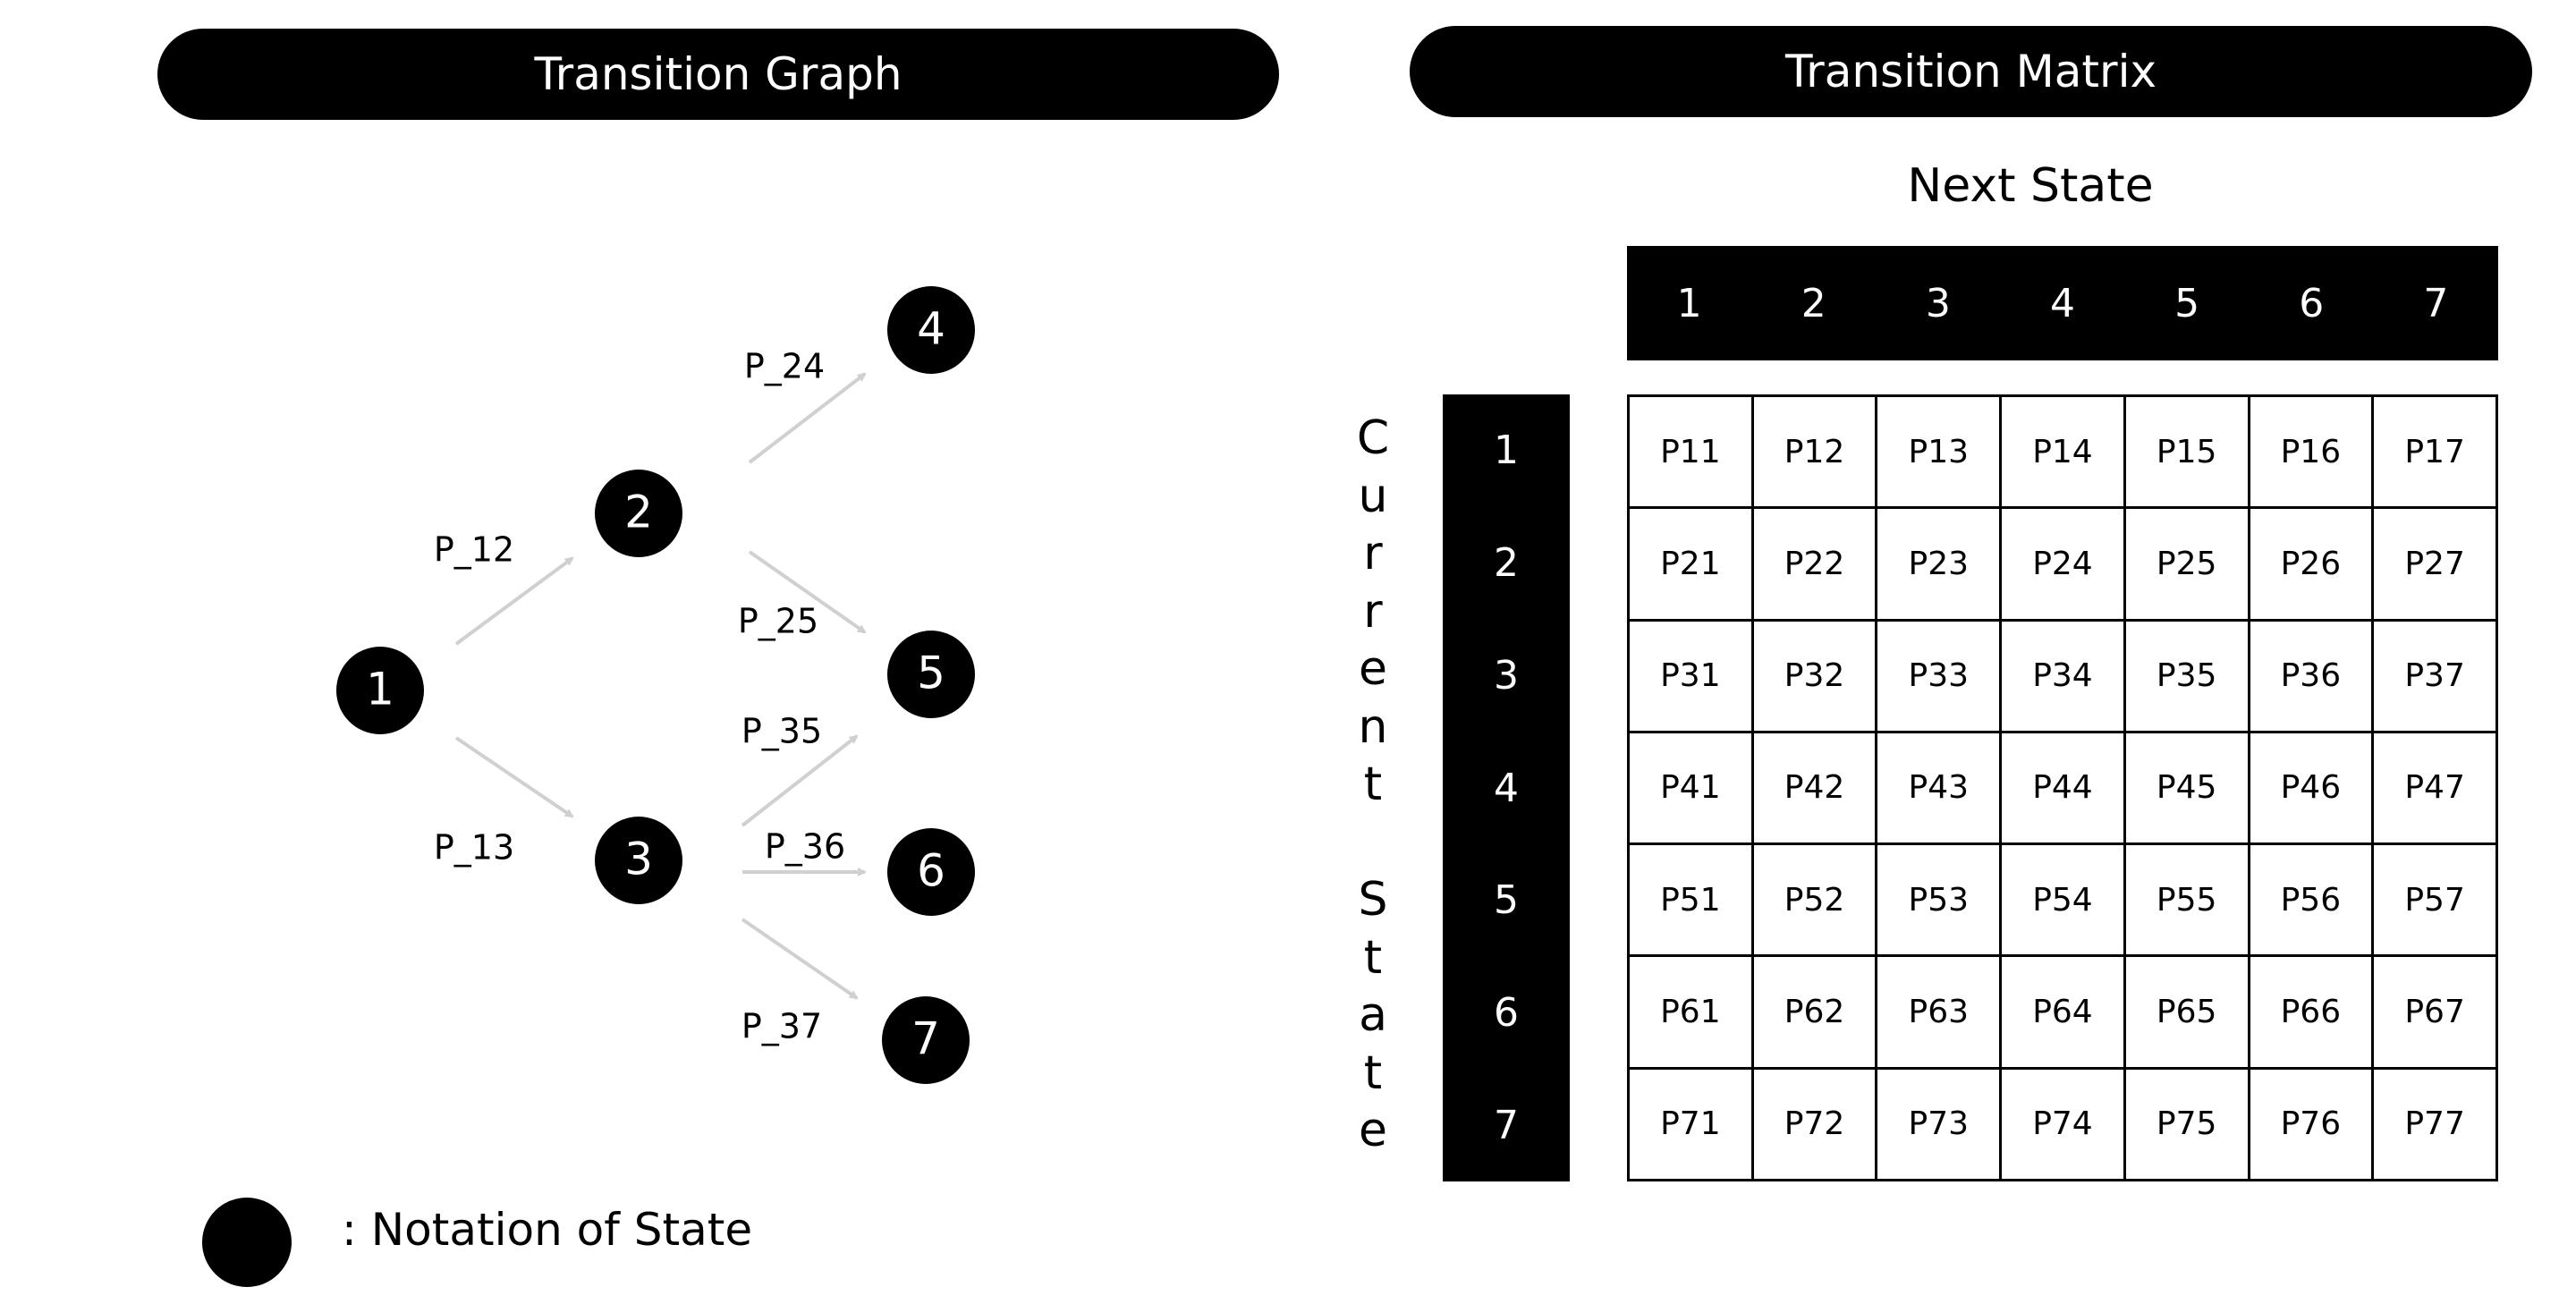 The height and width of the screenshot is (1304, 2576). I want to click on transition-graph-title-text: Transition Graph, so click(718, 74).